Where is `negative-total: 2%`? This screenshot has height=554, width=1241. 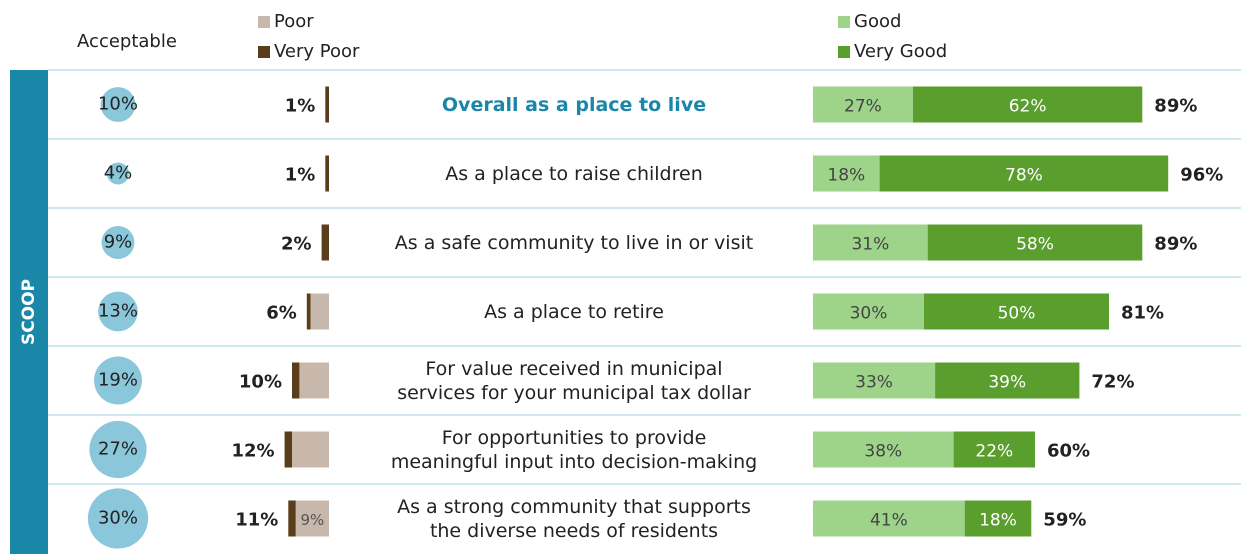 negative-total: 2% is located at coordinates (296, 244).